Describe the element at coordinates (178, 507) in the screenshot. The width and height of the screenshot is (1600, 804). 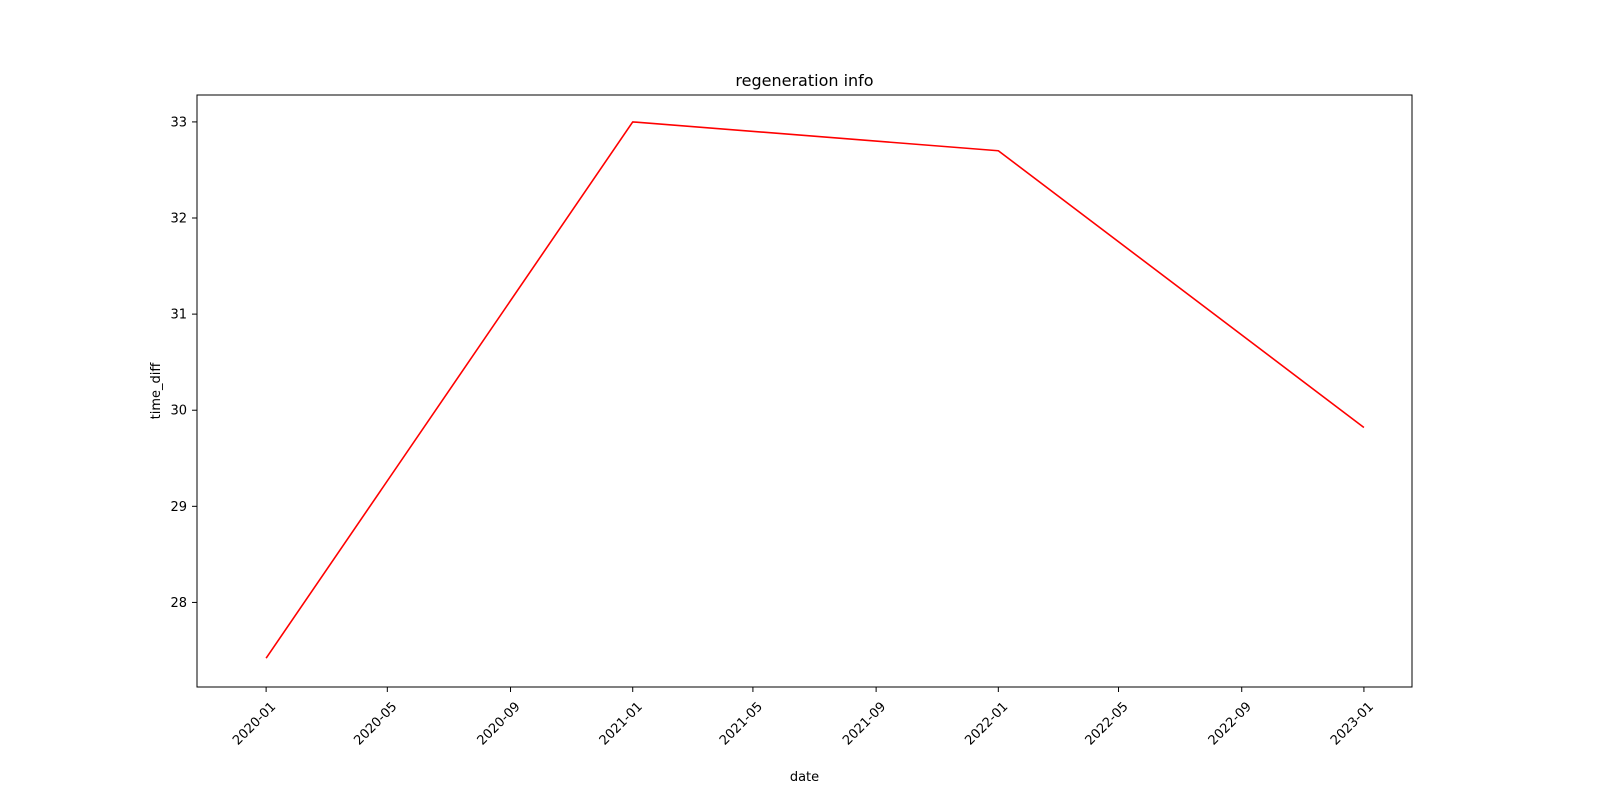
I see `y-tick-label: 29` at that location.